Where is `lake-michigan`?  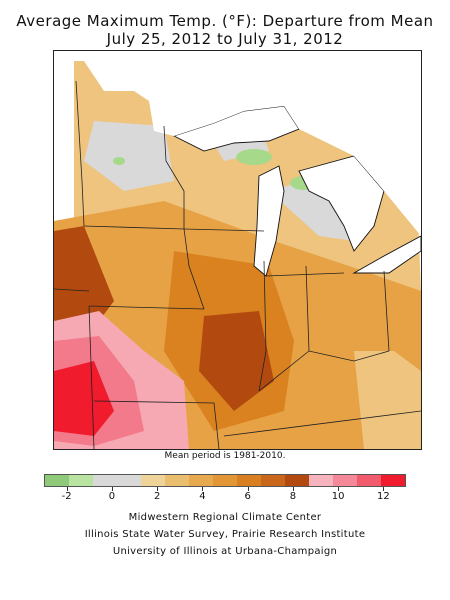 lake-michigan is located at coordinates (269, 221).